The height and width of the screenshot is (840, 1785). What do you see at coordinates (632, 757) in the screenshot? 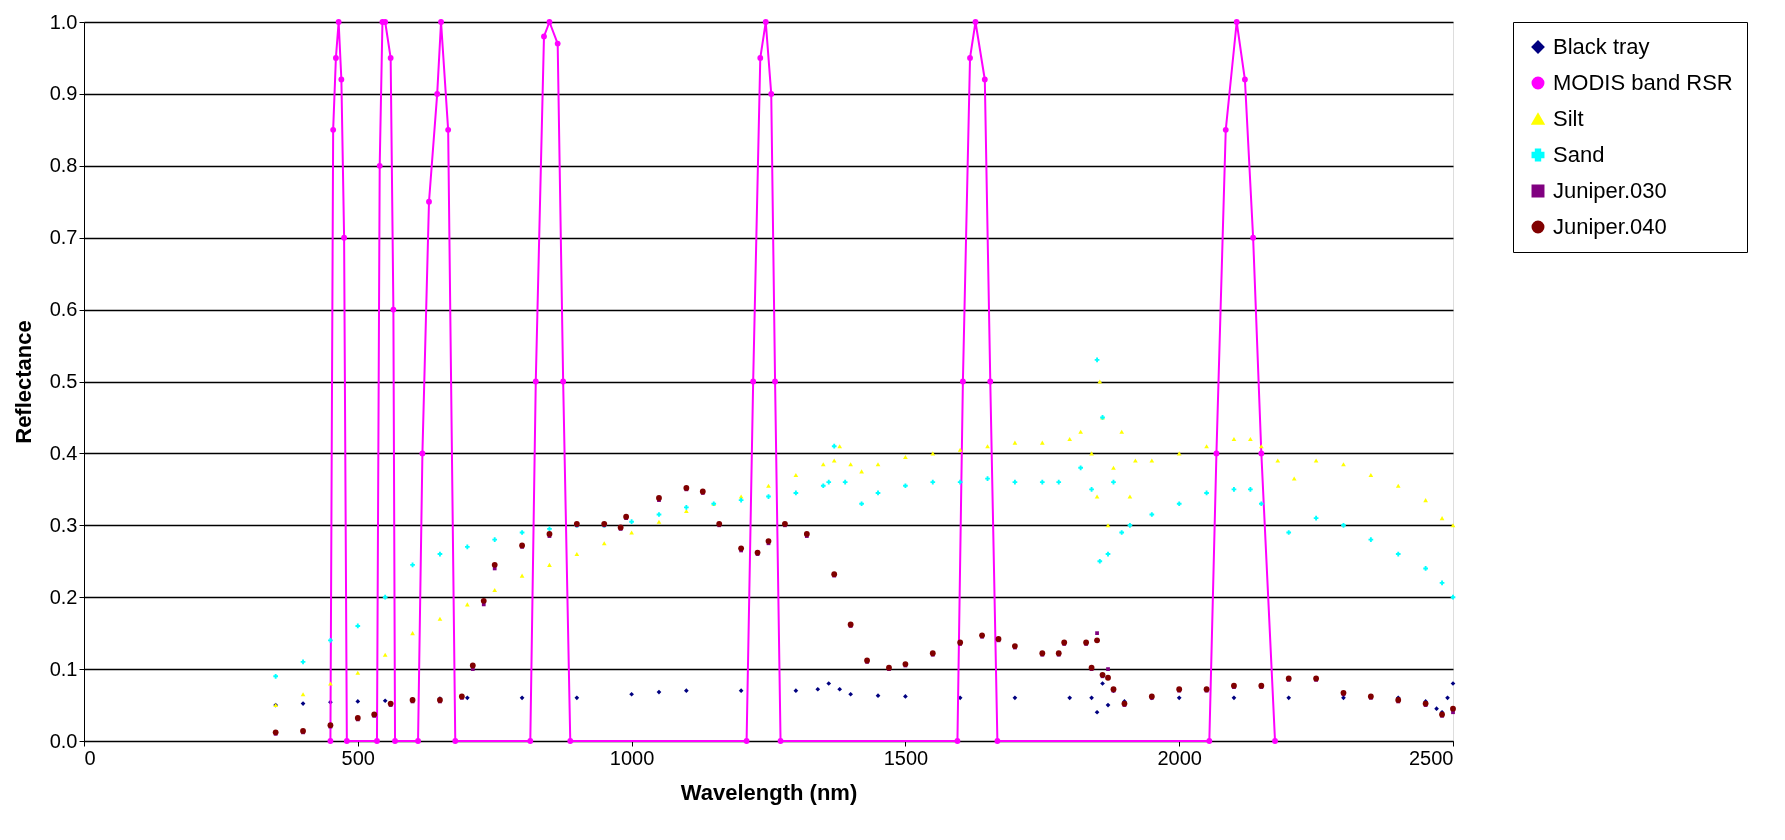
I see `x-tick-label: 1000` at bounding box center [632, 757].